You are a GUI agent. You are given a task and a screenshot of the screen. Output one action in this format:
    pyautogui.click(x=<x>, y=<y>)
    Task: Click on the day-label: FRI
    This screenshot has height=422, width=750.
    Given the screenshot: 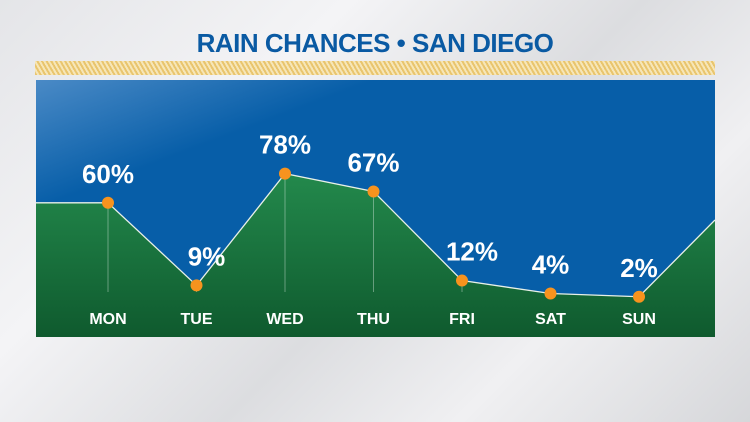 What is the action you would take?
    pyautogui.click(x=462, y=319)
    